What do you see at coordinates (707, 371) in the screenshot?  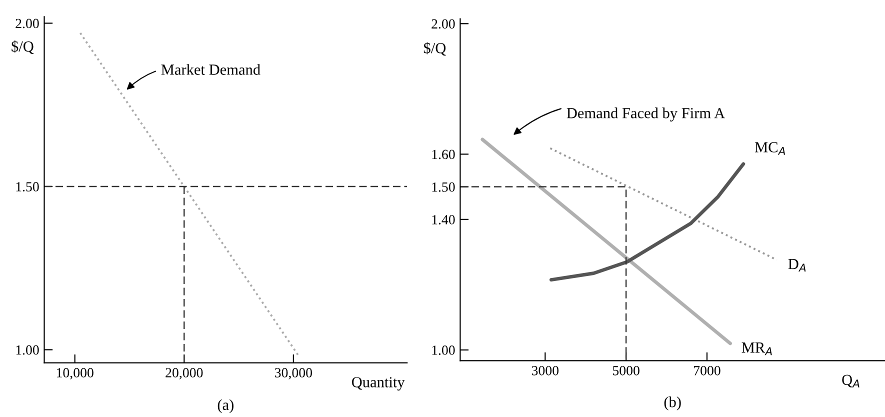 I see `x-tick-label: 7000` at bounding box center [707, 371].